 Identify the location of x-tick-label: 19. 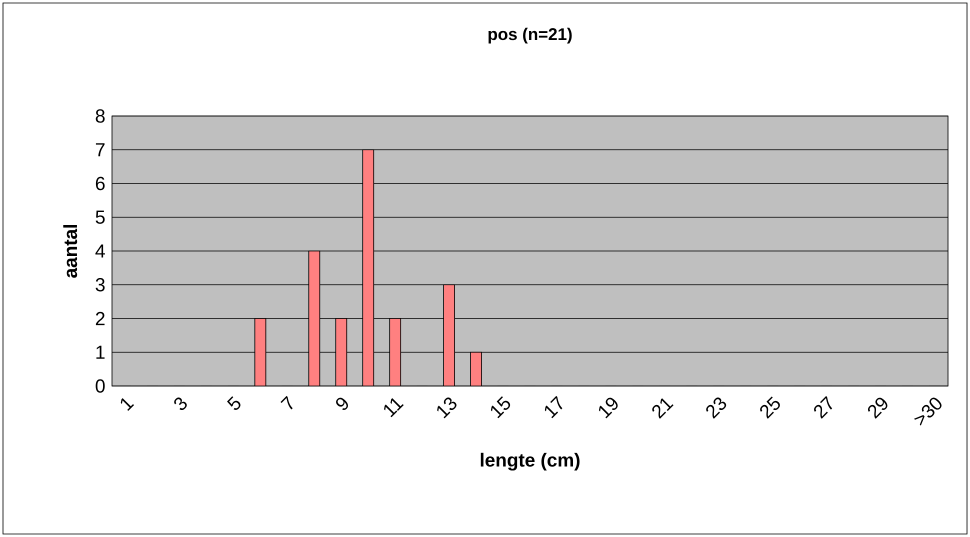
(608, 408).